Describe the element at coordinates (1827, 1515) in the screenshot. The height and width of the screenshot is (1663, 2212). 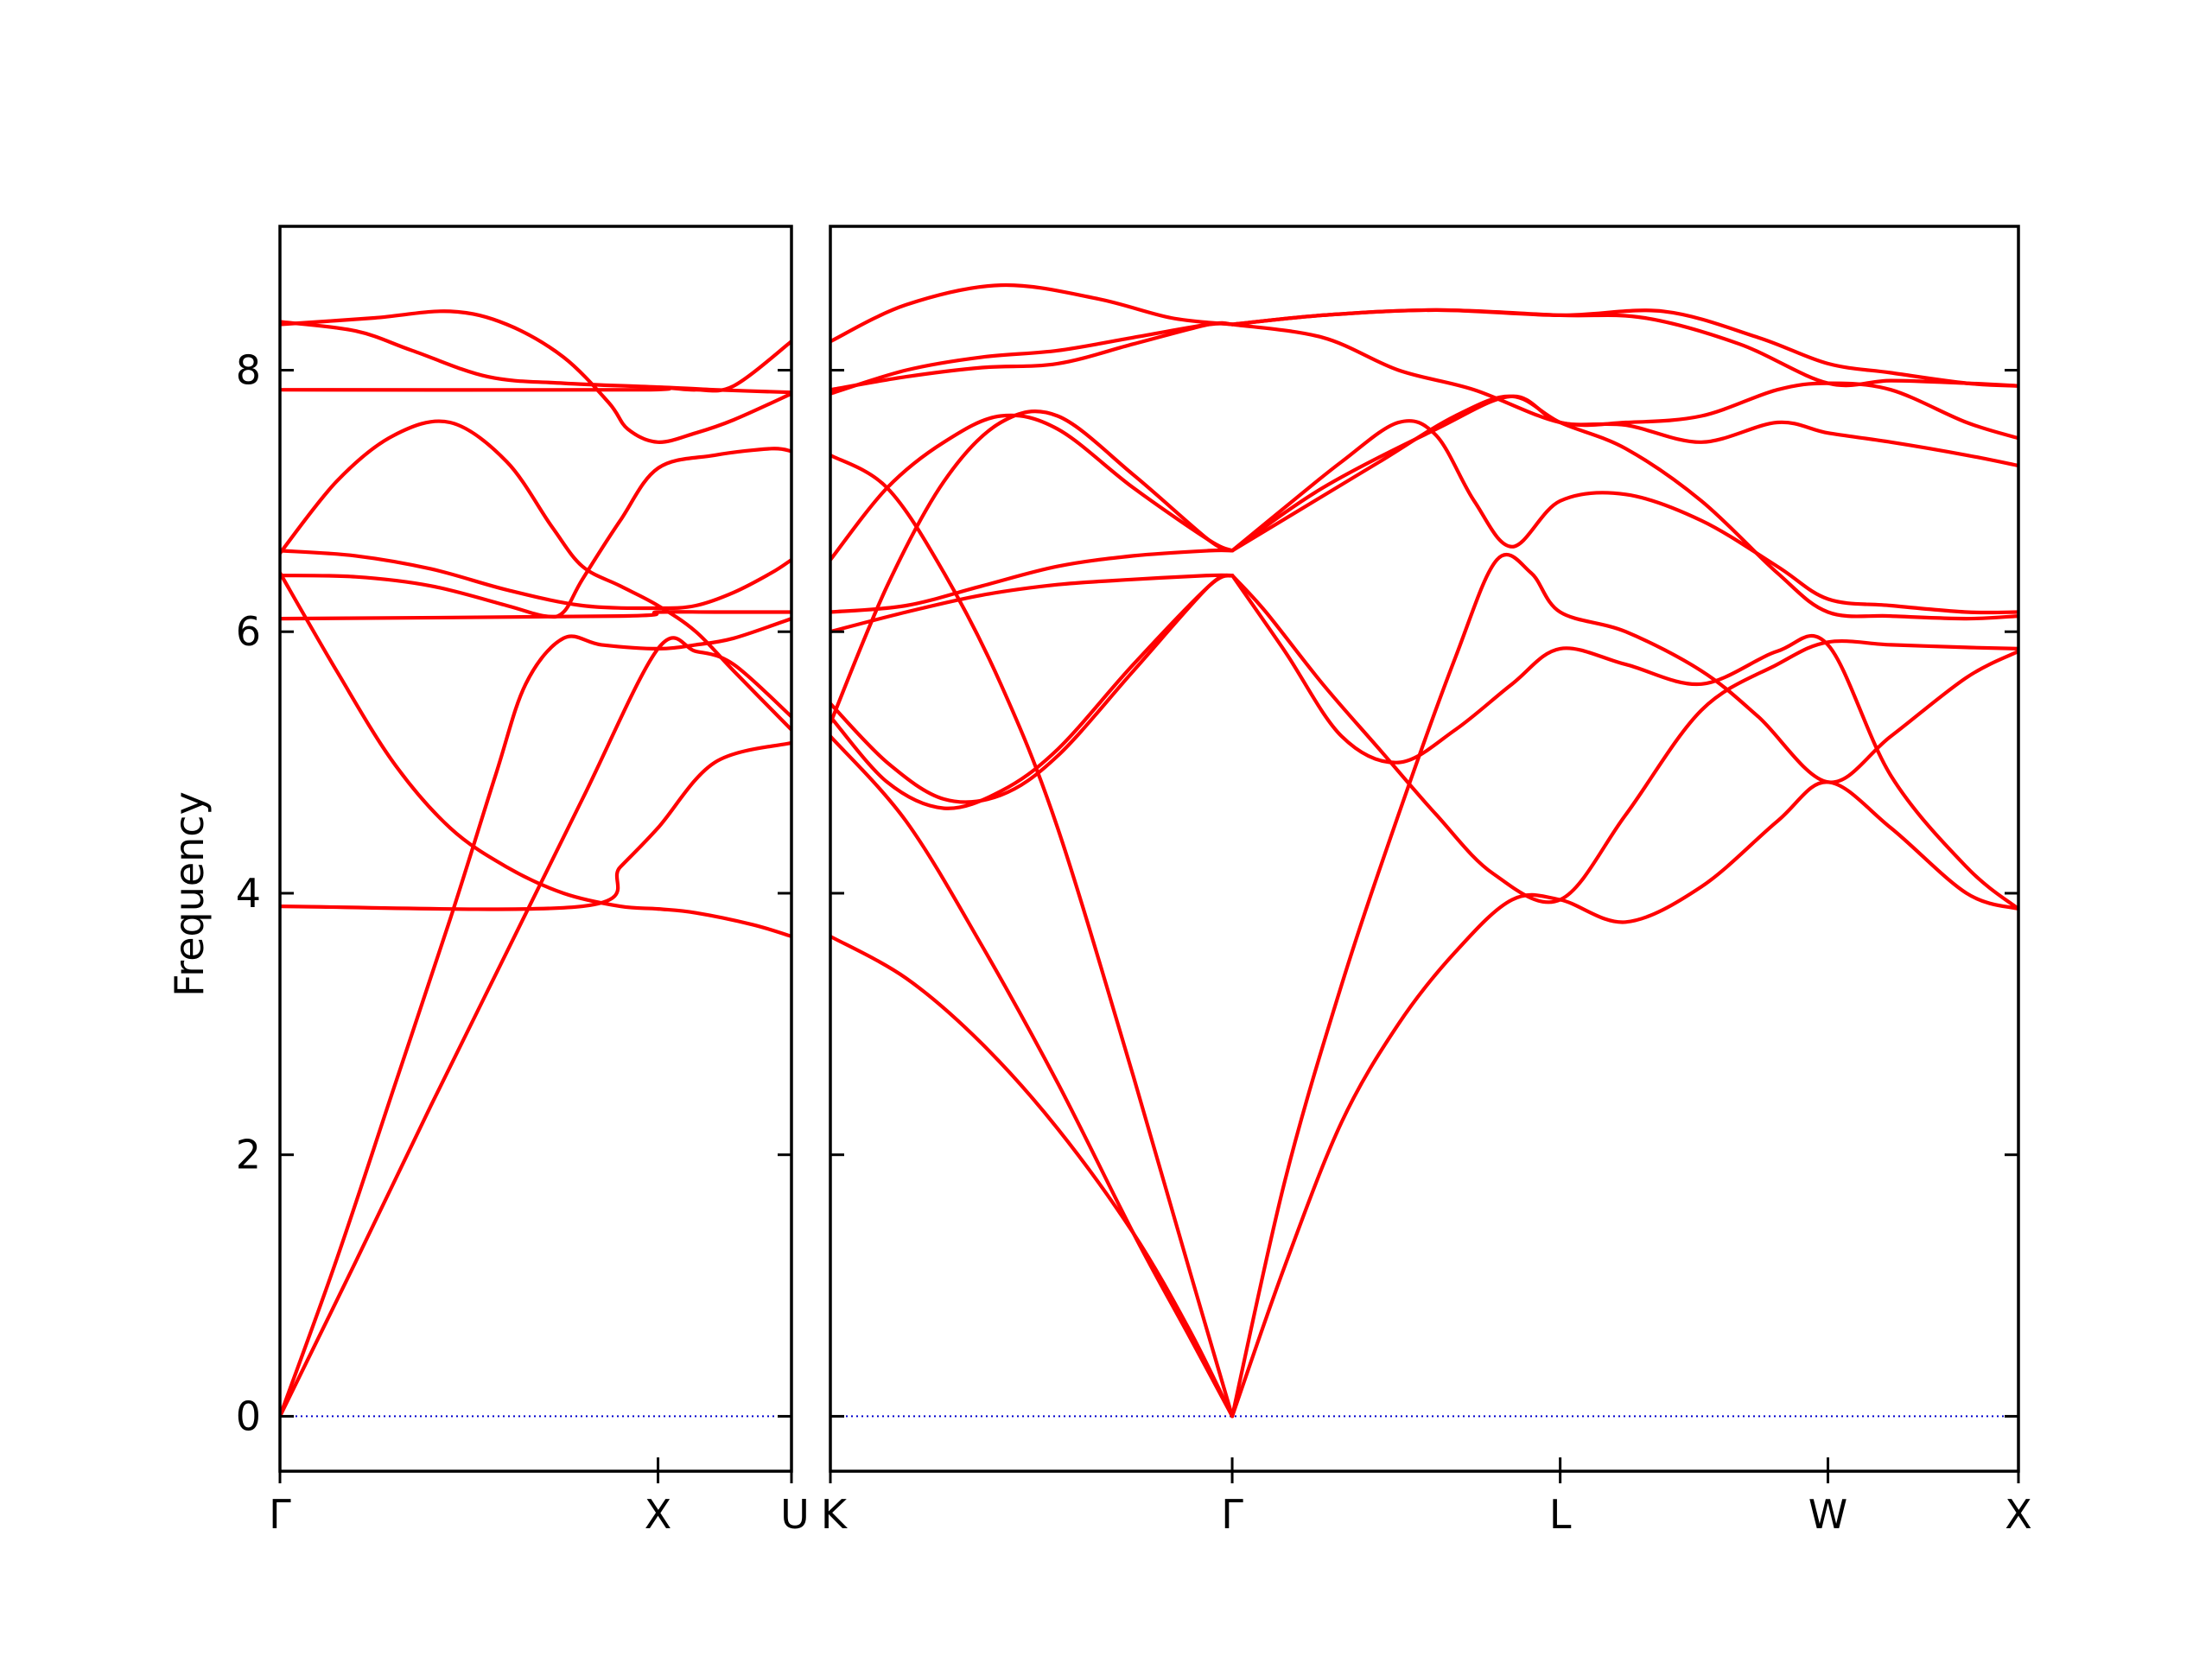
I see `x-tick-label-right-3: W` at that location.